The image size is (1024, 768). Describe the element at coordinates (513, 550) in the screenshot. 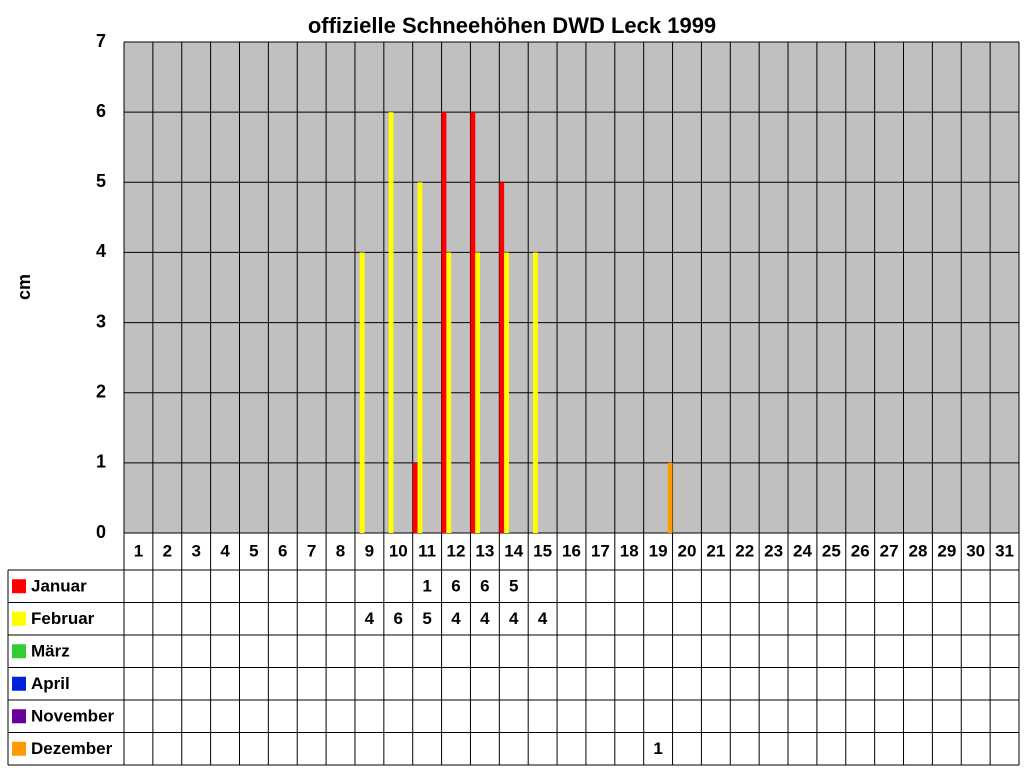

I see `x-tick-label: 14` at that location.